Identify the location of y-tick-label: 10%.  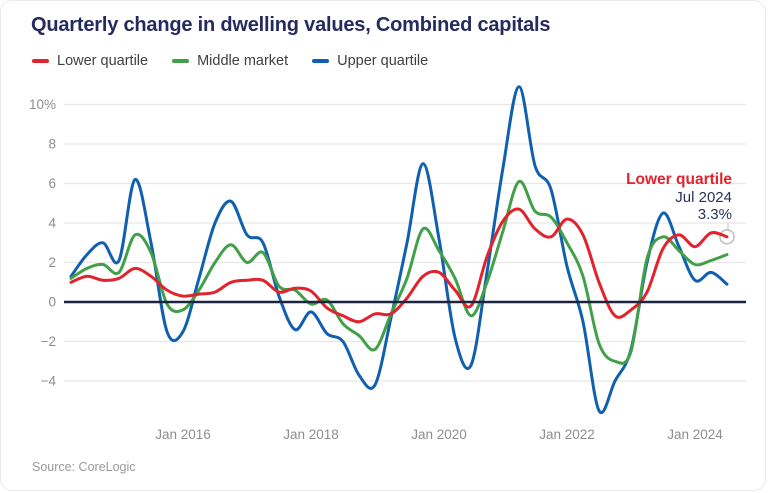
(42, 104).